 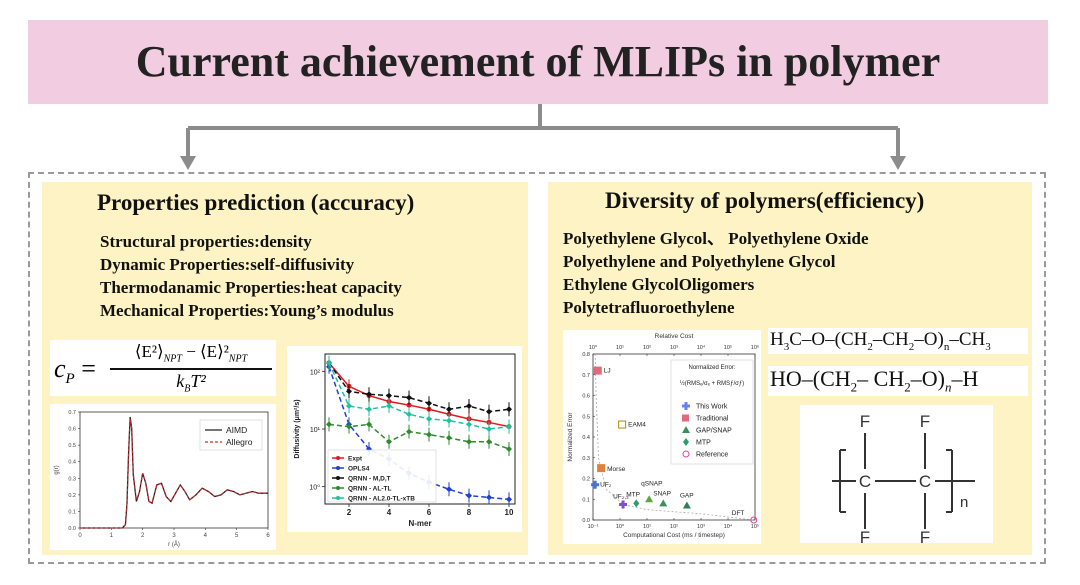 What do you see at coordinates (227, 264) in the screenshot?
I see `property-line: Dynamic Properties:self-diffusivity` at bounding box center [227, 264].